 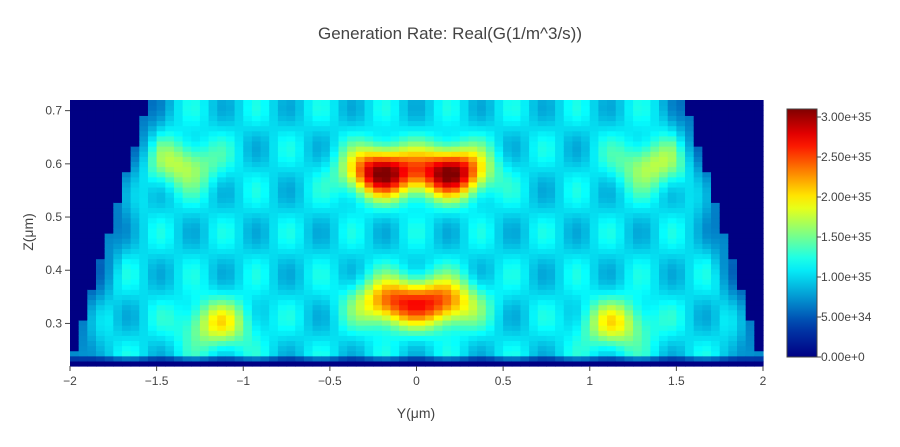 What do you see at coordinates (53, 217) in the screenshot?
I see `y-tick-label: 0.5` at bounding box center [53, 217].